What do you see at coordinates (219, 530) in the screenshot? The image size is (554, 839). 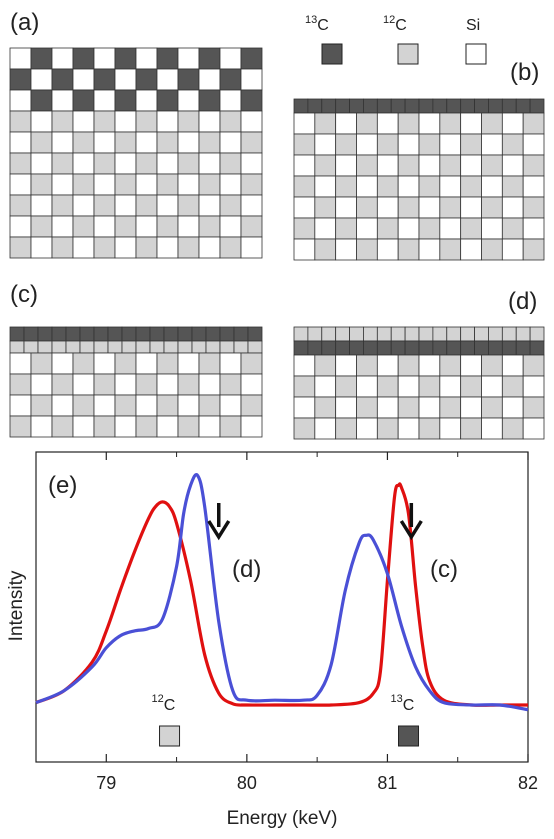 I see `arrow-head` at bounding box center [219, 530].